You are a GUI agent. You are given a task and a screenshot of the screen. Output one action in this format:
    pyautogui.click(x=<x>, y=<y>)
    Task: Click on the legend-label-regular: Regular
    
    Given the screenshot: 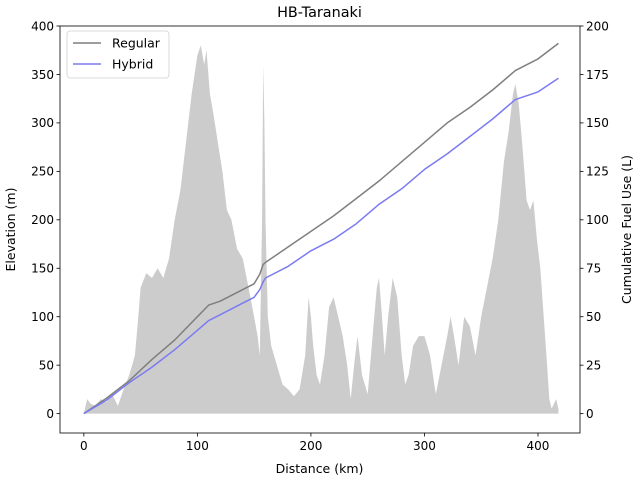 What is the action you would take?
    pyautogui.click(x=136, y=43)
    